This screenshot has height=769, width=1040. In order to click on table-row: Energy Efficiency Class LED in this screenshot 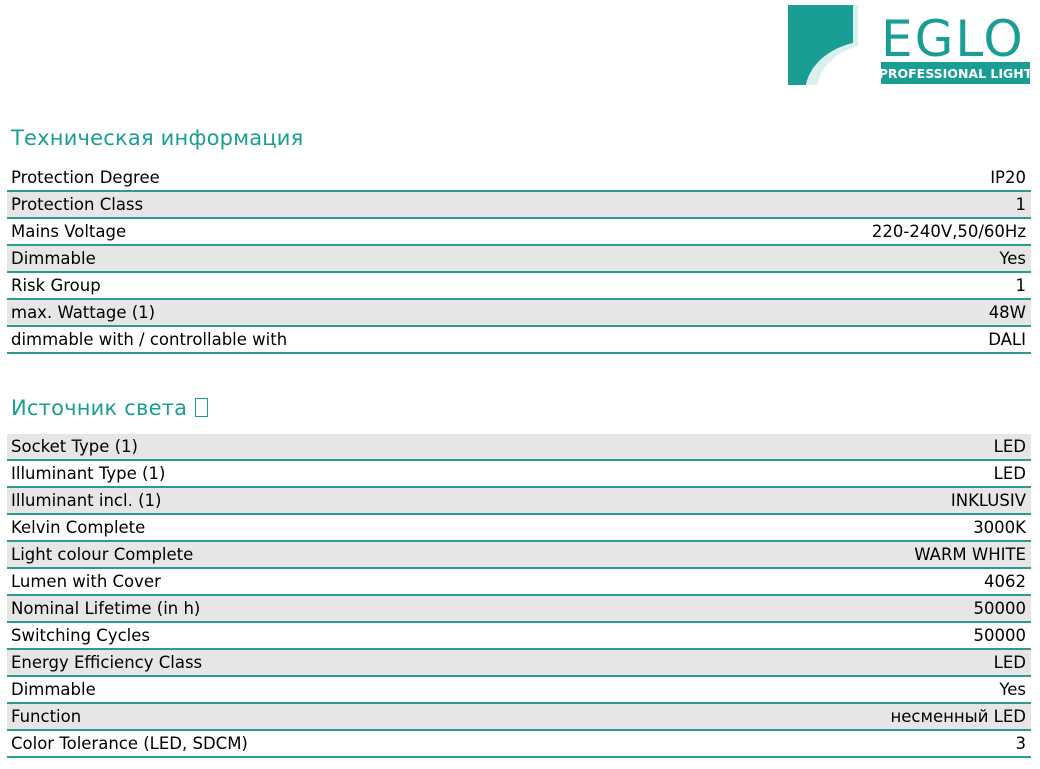, I will do `click(519, 663)`.